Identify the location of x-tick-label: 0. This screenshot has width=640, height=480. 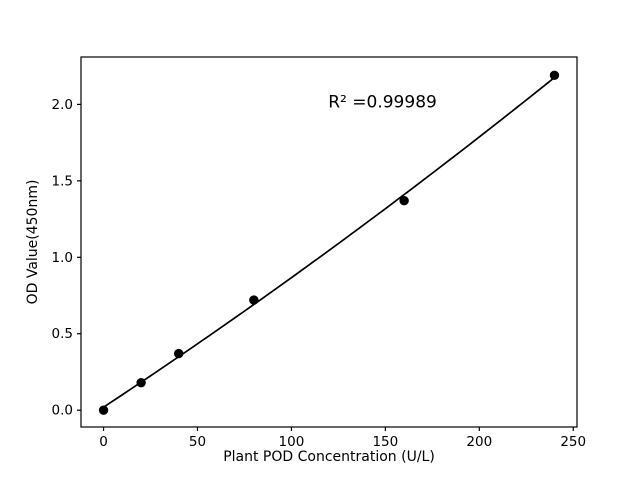
(103, 442).